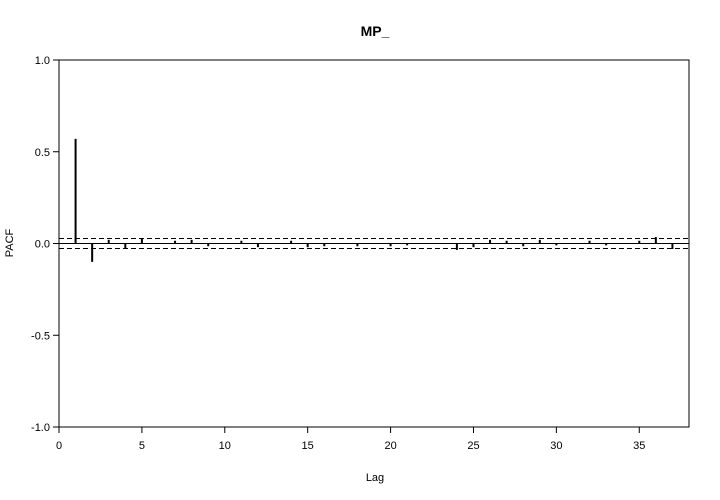 The height and width of the screenshot is (500, 720). Describe the element at coordinates (374, 243) in the screenshot. I see `confidence-bounds` at that location.